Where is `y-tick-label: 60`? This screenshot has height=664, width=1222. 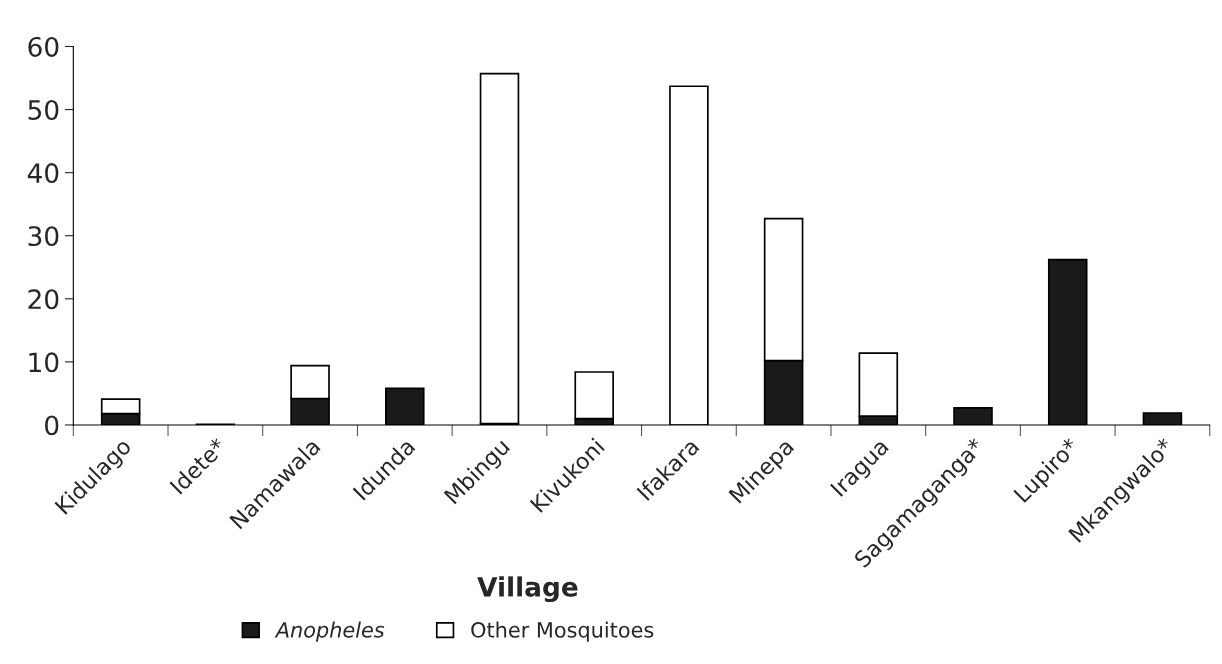
y-tick-label: 60 is located at coordinates (43, 46).